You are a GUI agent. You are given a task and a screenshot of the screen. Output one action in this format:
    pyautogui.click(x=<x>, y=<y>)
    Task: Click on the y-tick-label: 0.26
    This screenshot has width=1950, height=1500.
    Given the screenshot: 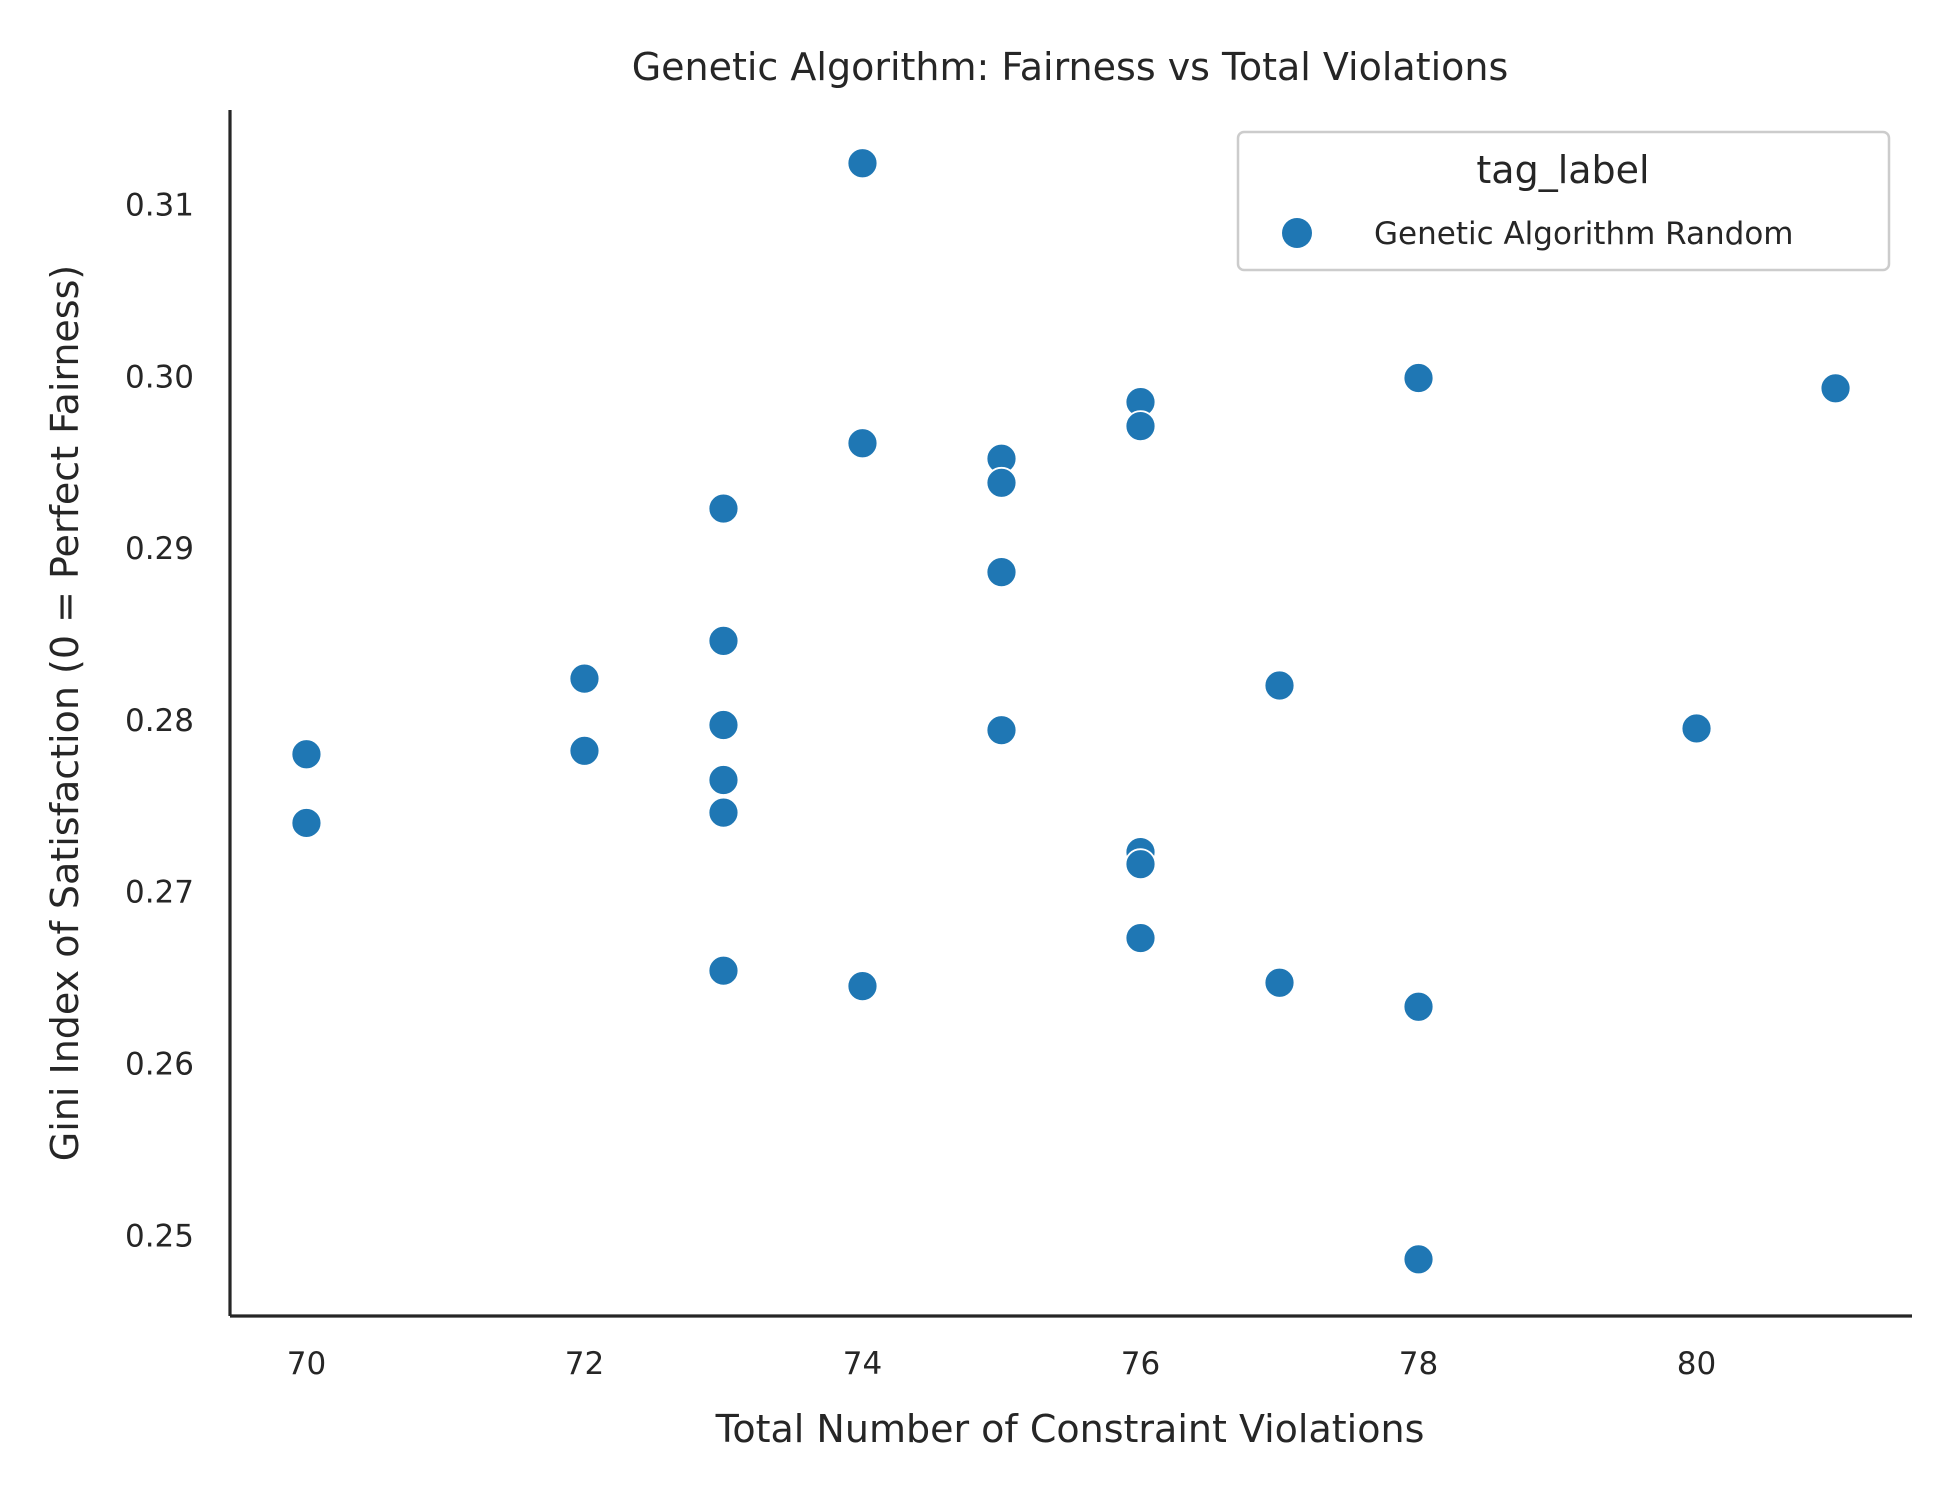 What is the action you would take?
    pyautogui.click(x=159, y=1064)
    